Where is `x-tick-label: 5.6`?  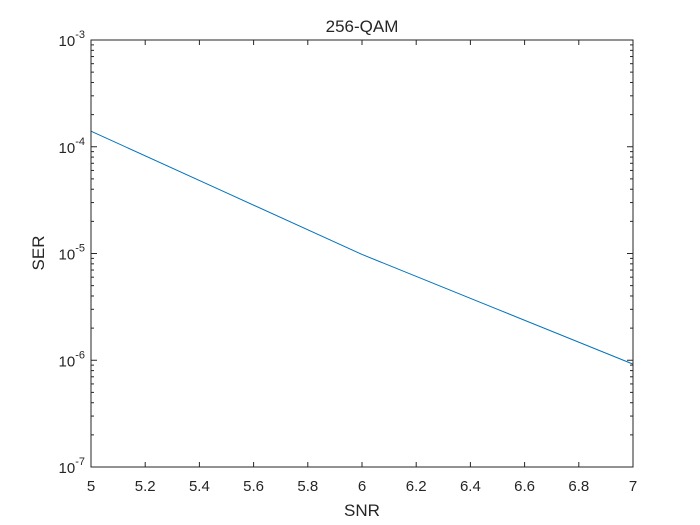
x-tick-label: 5.6 is located at coordinates (253, 486).